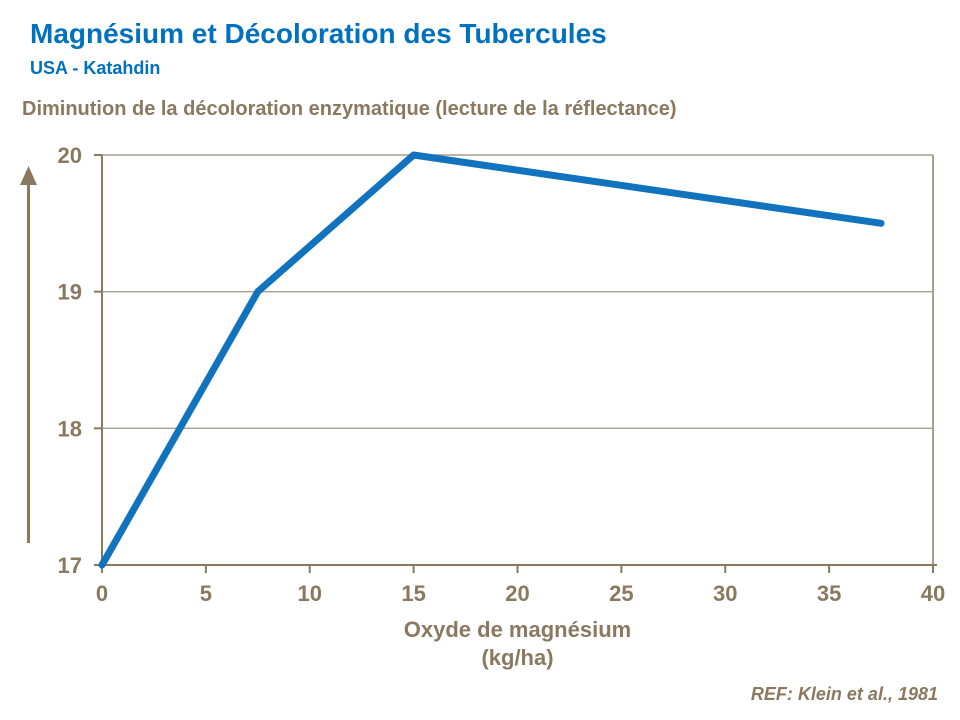  Describe the element at coordinates (70, 292) in the screenshot. I see `y-tick-label-19: 19` at that location.